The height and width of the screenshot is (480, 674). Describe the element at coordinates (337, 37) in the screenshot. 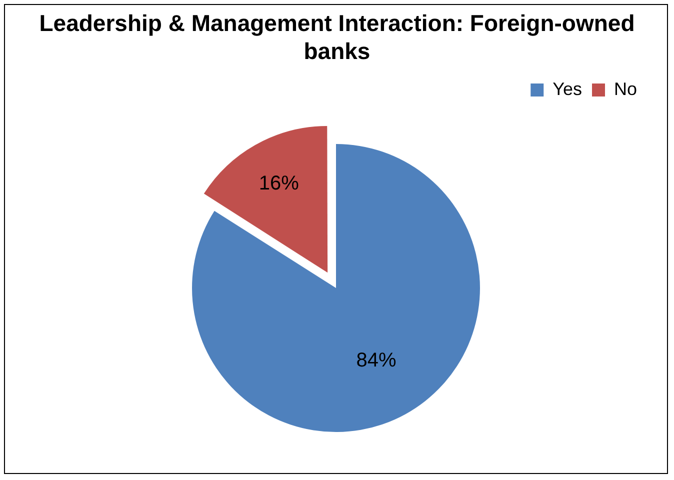

I see `chart-title: Leadership & Management Interaction: Foreign-owned banks` at that location.